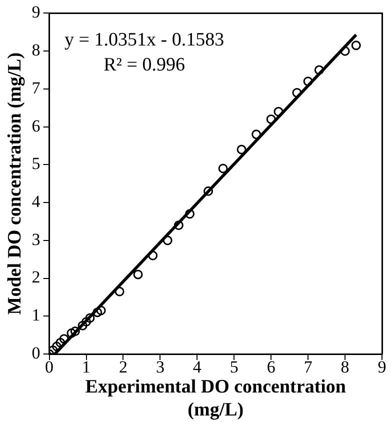 This screenshot has width=392, height=422. Describe the element at coordinates (234, 367) in the screenshot. I see `x-tick-label: 5` at that location.